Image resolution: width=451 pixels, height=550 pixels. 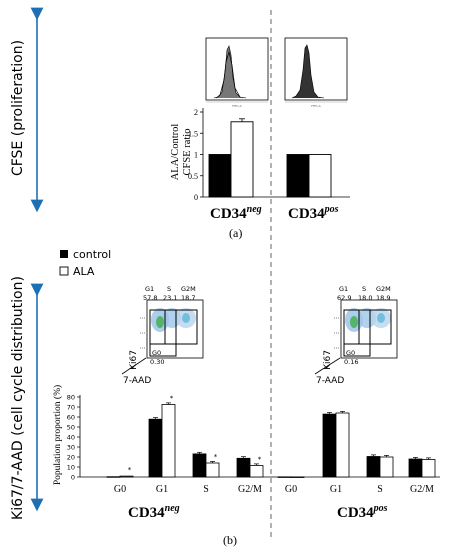 What do you see at coordinates (256, 471) in the screenshot?
I see `bar-ala-cd34neg-g2m` at bounding box center [256, 471].